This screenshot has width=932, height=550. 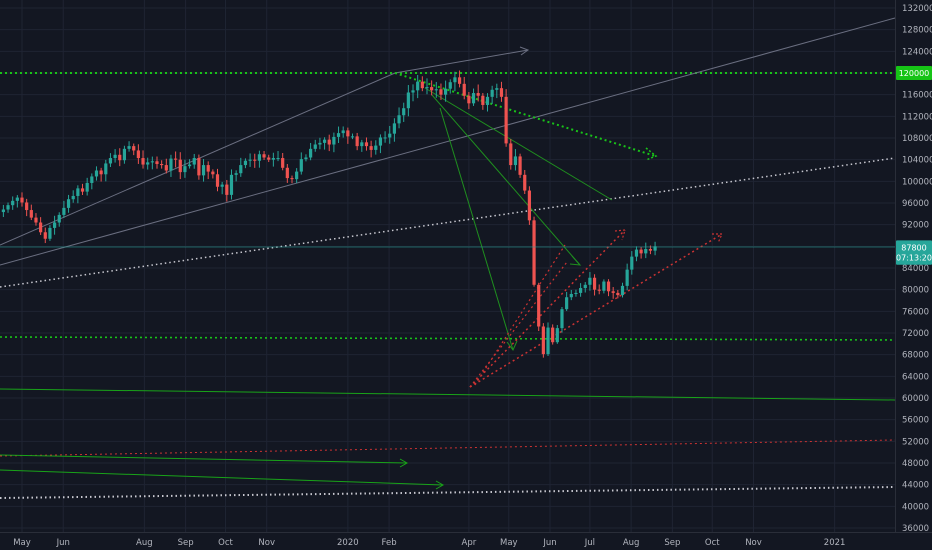 I want to click on x-tick-label: Feb, so click(x=389, y=543).